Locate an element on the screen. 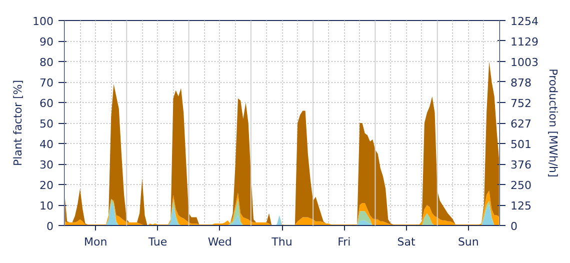 This screenshot has height=263, width=570. y2-tick-label: 125 is located at coordinates (521, 206).